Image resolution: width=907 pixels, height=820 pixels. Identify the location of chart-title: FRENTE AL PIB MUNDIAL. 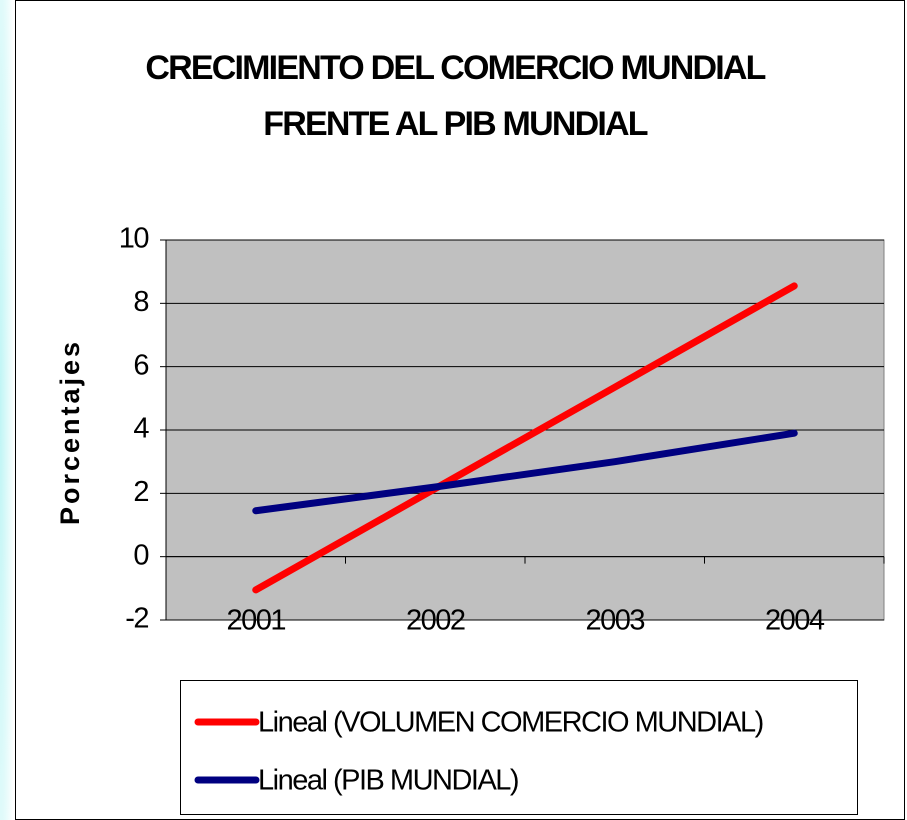
(455, 124).